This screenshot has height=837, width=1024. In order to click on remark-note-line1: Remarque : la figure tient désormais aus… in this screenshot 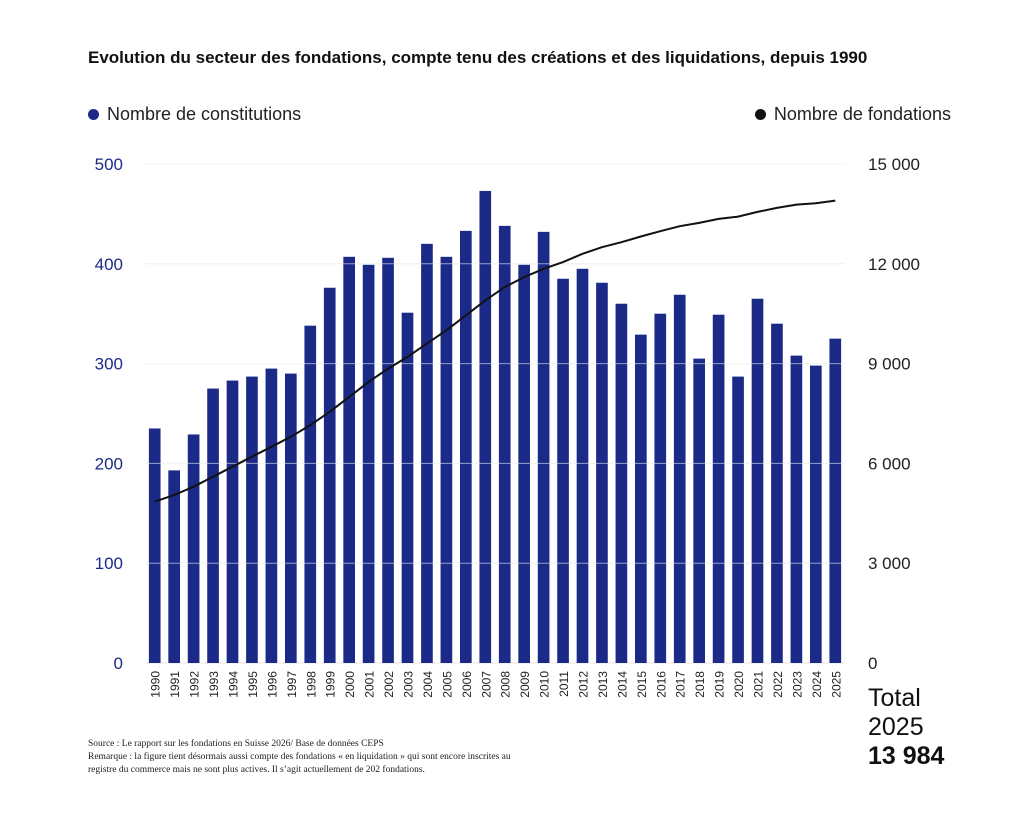, I will do `click(299, 757)`.